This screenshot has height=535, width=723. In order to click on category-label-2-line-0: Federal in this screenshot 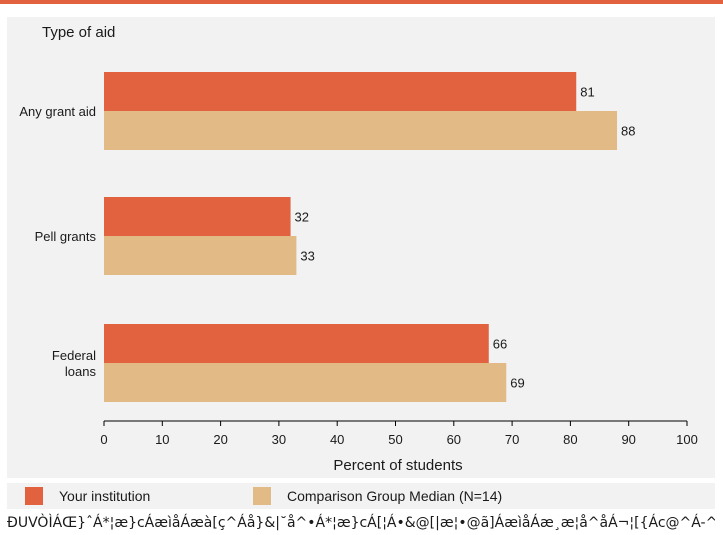, I will do `click(74, 355)`.